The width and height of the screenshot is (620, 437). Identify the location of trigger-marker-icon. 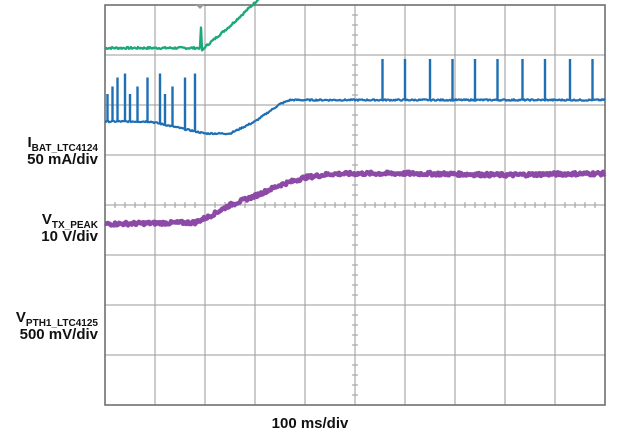
(200, 6).